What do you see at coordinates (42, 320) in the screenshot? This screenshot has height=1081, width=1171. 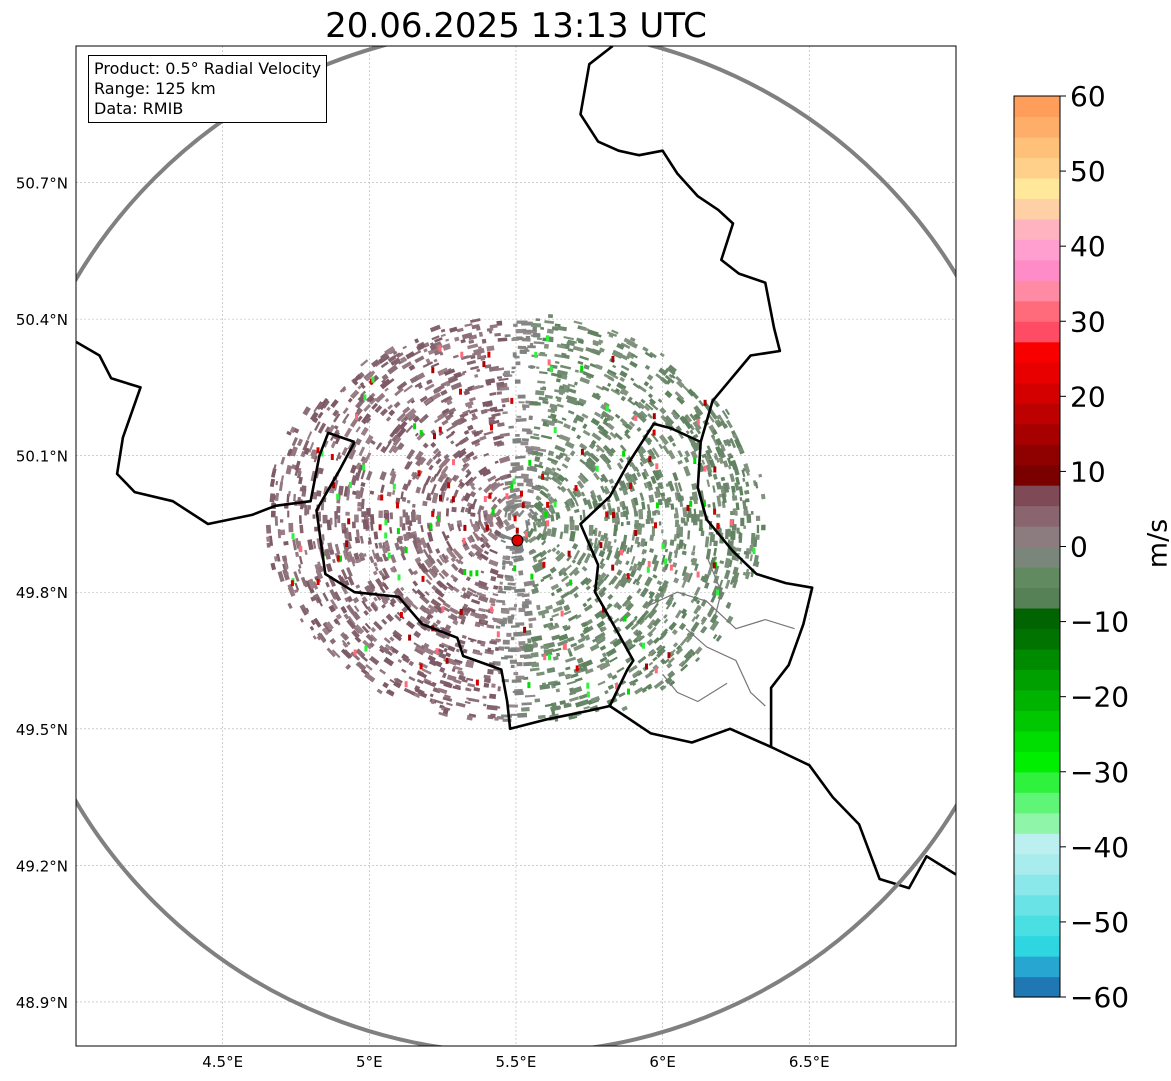 I see `lat-tick-label: 50.4°N` at bounding box center [42, 320].